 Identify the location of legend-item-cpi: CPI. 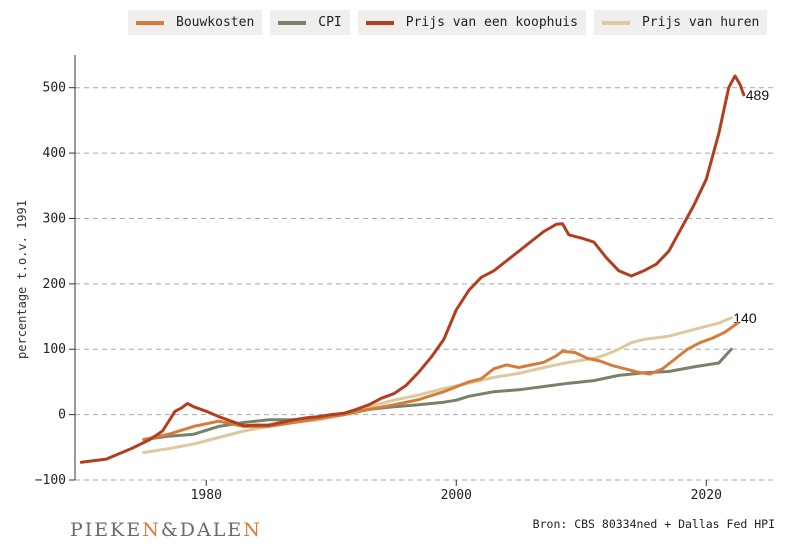
(310, 22).